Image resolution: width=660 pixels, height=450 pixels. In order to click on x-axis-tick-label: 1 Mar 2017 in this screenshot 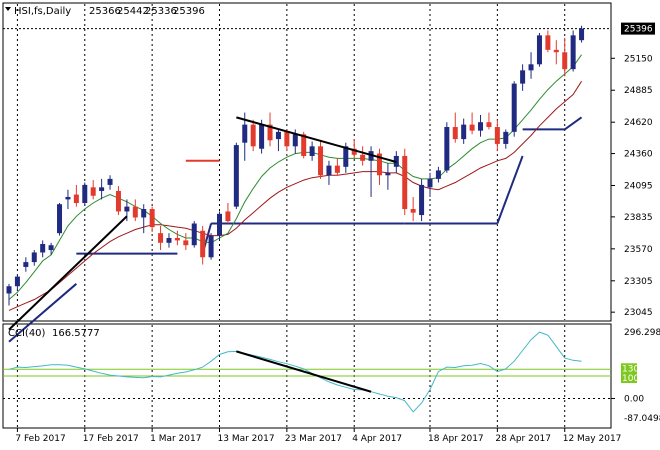, I will do `click(175, 439)`.